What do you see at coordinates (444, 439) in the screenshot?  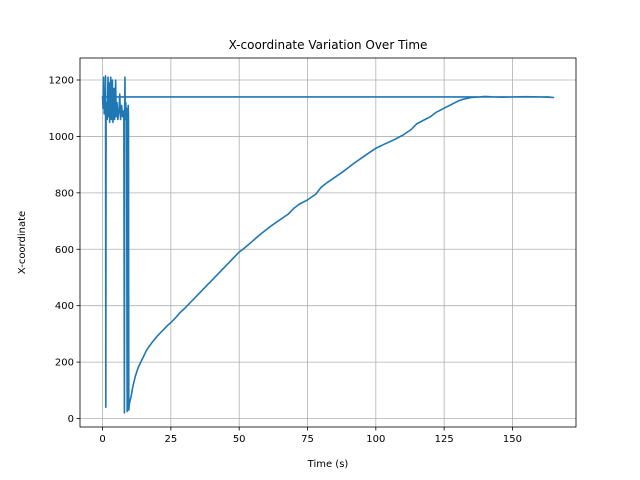 I see `x-tick-label: 125` at bounding box center [444, 439].